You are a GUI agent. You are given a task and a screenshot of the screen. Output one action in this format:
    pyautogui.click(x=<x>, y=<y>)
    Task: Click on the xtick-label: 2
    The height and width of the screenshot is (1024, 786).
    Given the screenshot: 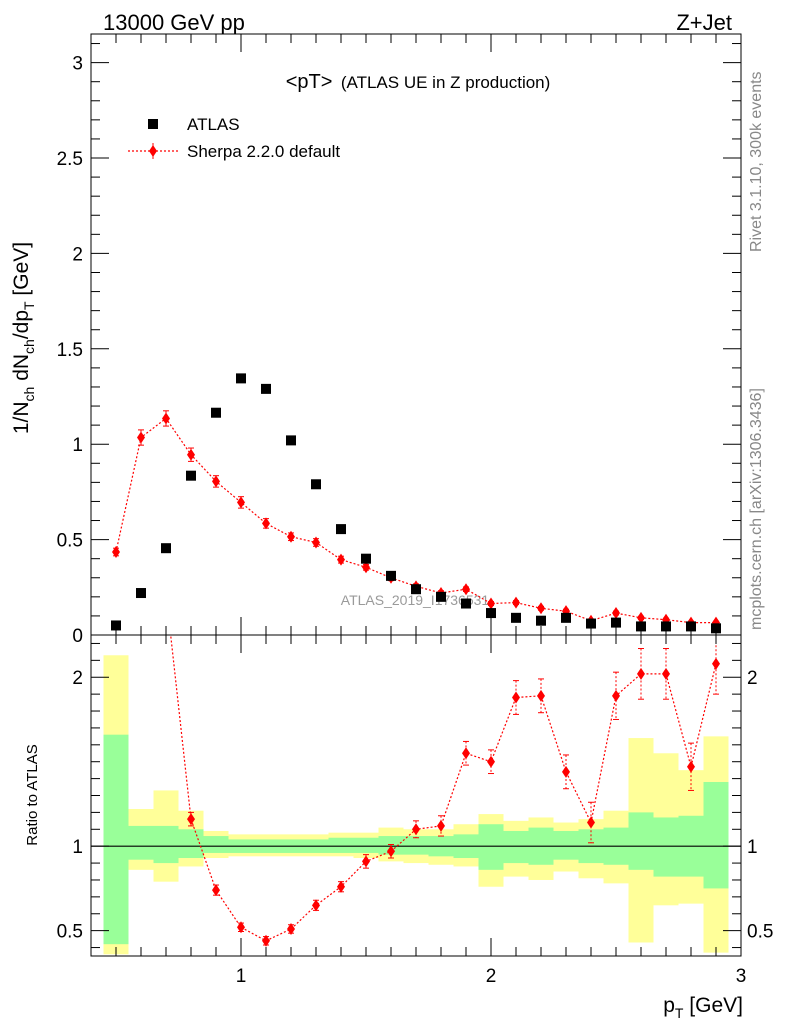 What is the action you would take?
    pyautogui.click(x=491, y=976)
    